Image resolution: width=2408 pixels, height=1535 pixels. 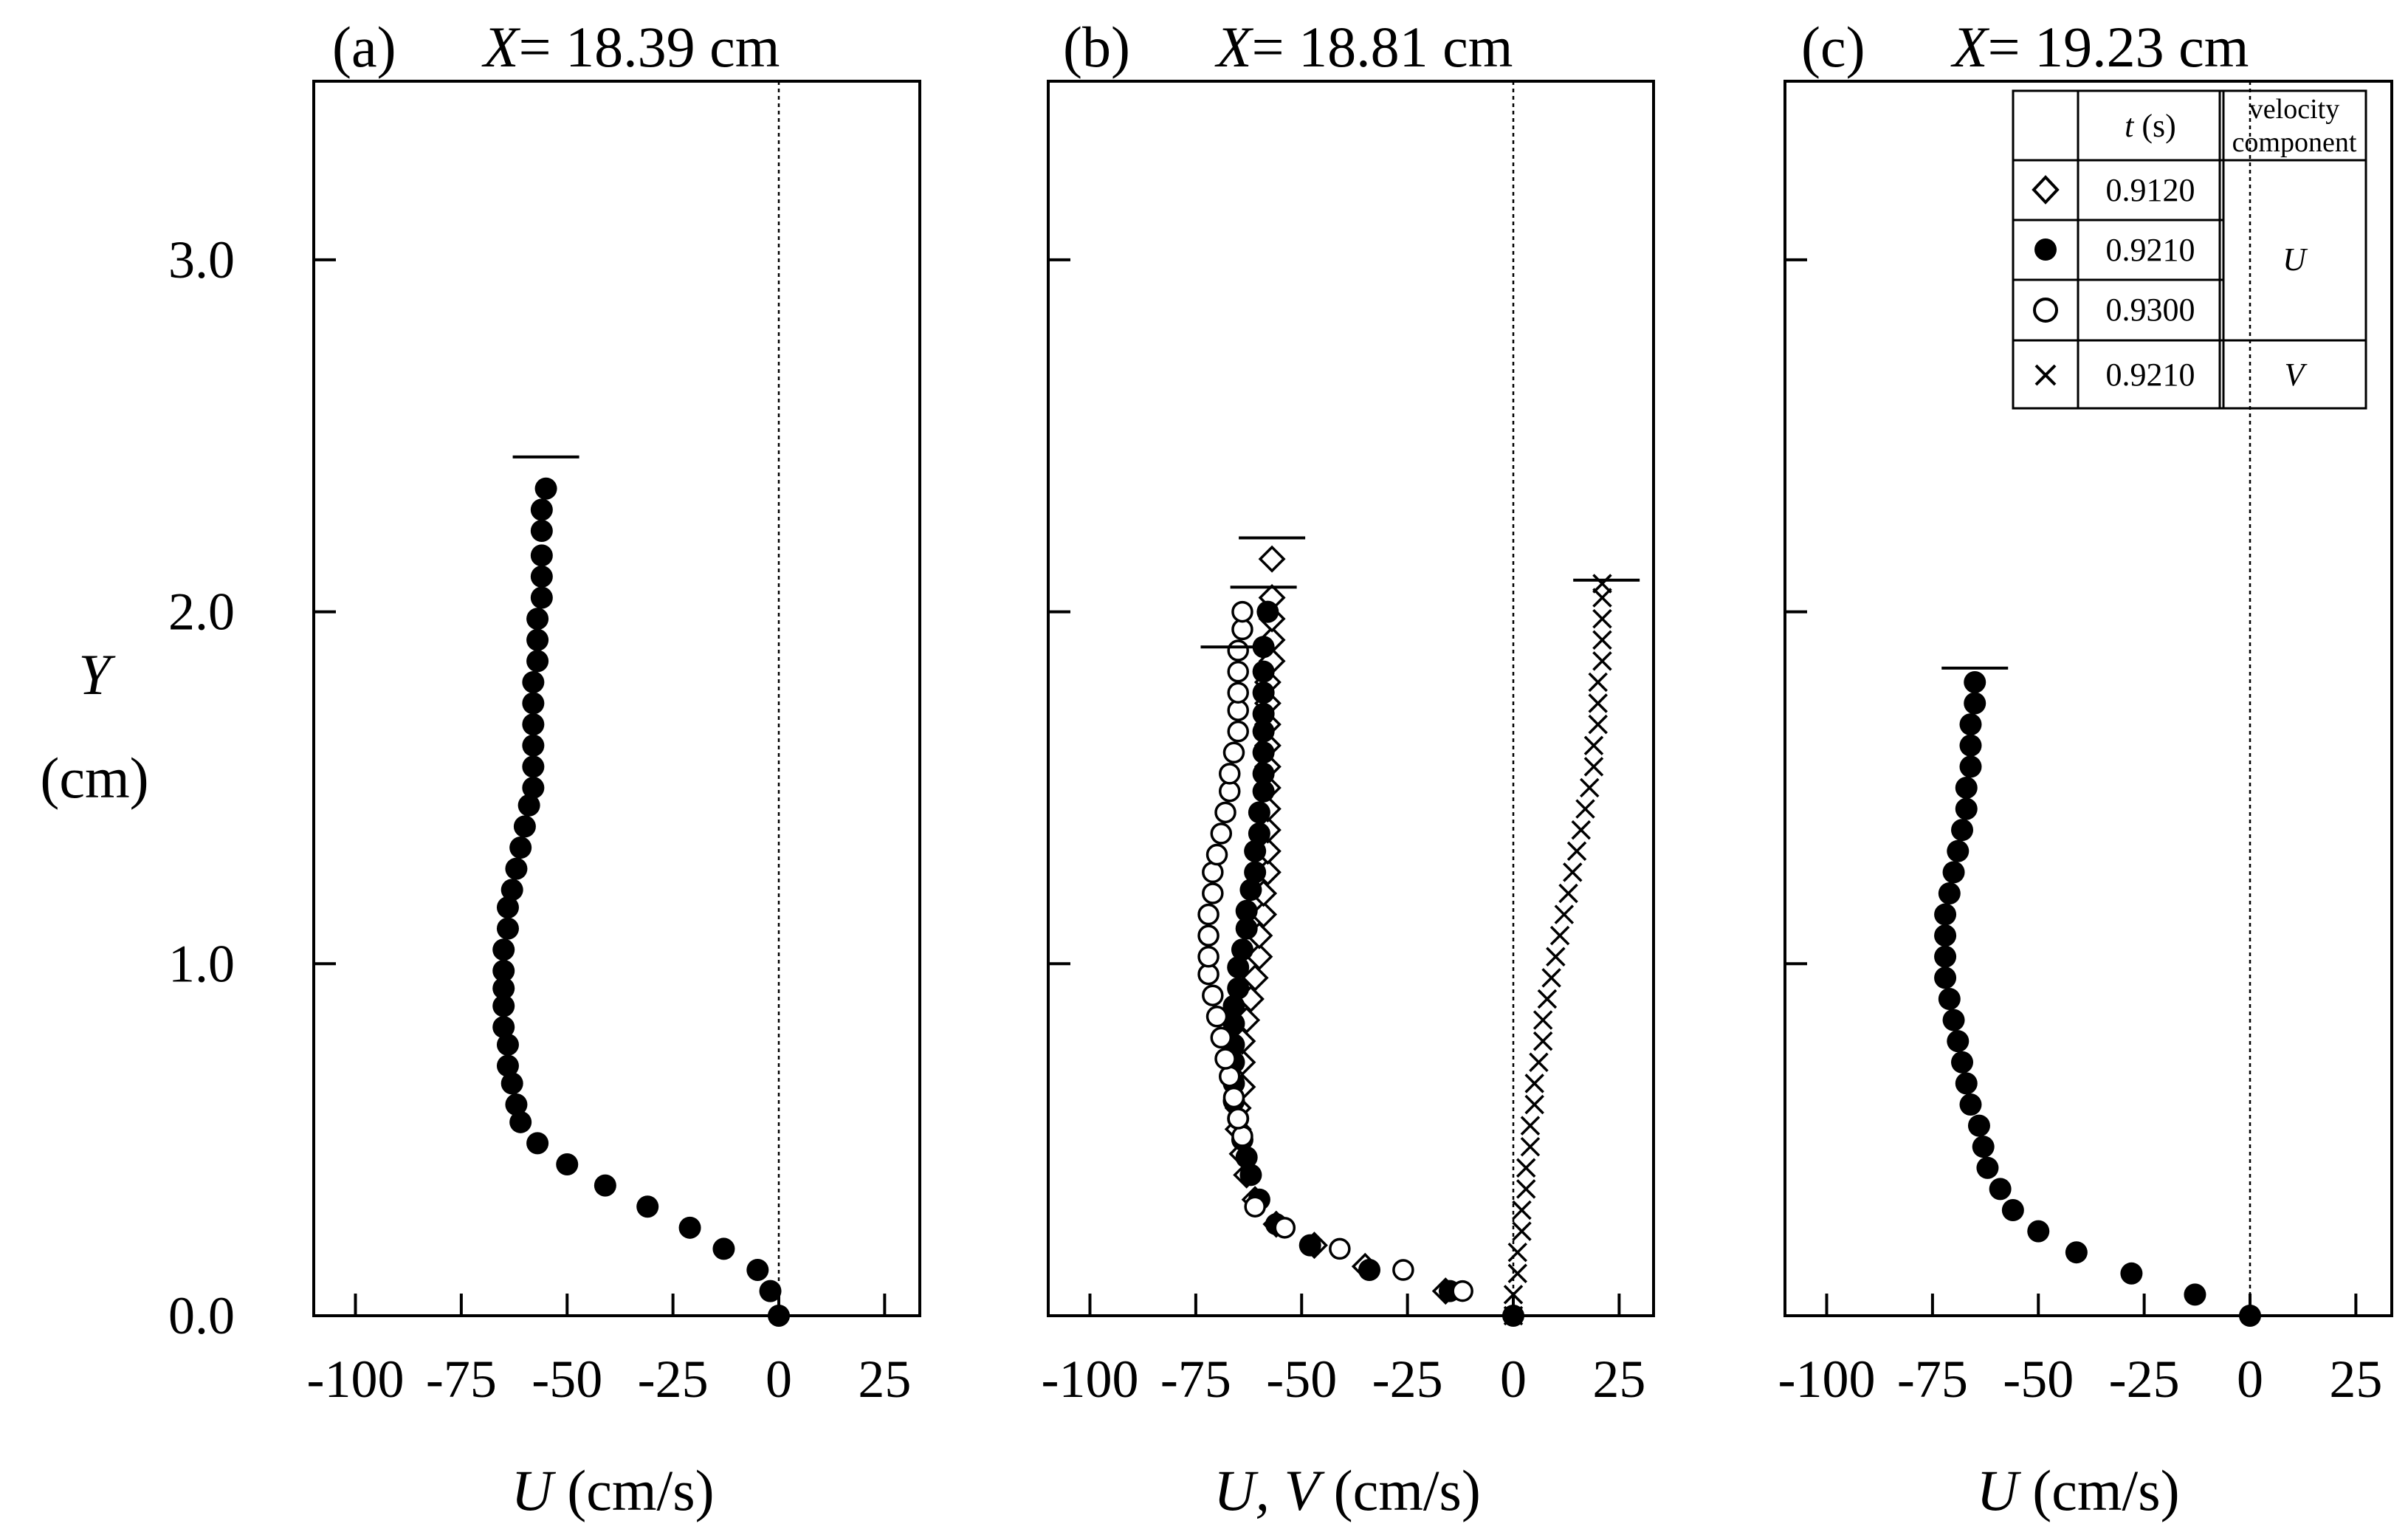 I want to click on y-tick-labels: 0.0 1.0 2.0 3.0, so click(x=201, y=787).